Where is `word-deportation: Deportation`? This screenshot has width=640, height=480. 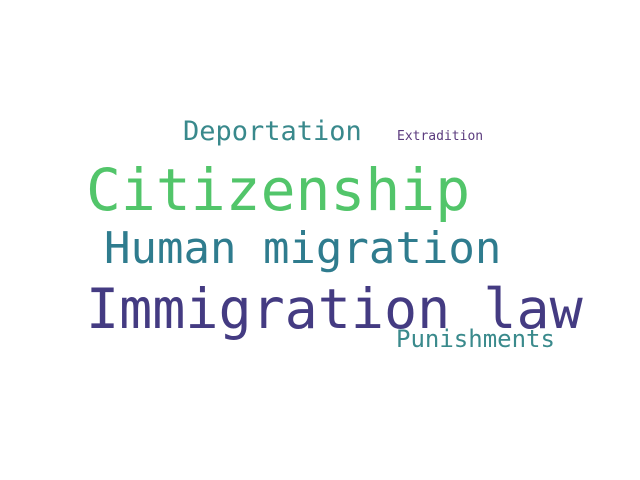 word-deportation: Deportation is located at coordinates (272, 131).